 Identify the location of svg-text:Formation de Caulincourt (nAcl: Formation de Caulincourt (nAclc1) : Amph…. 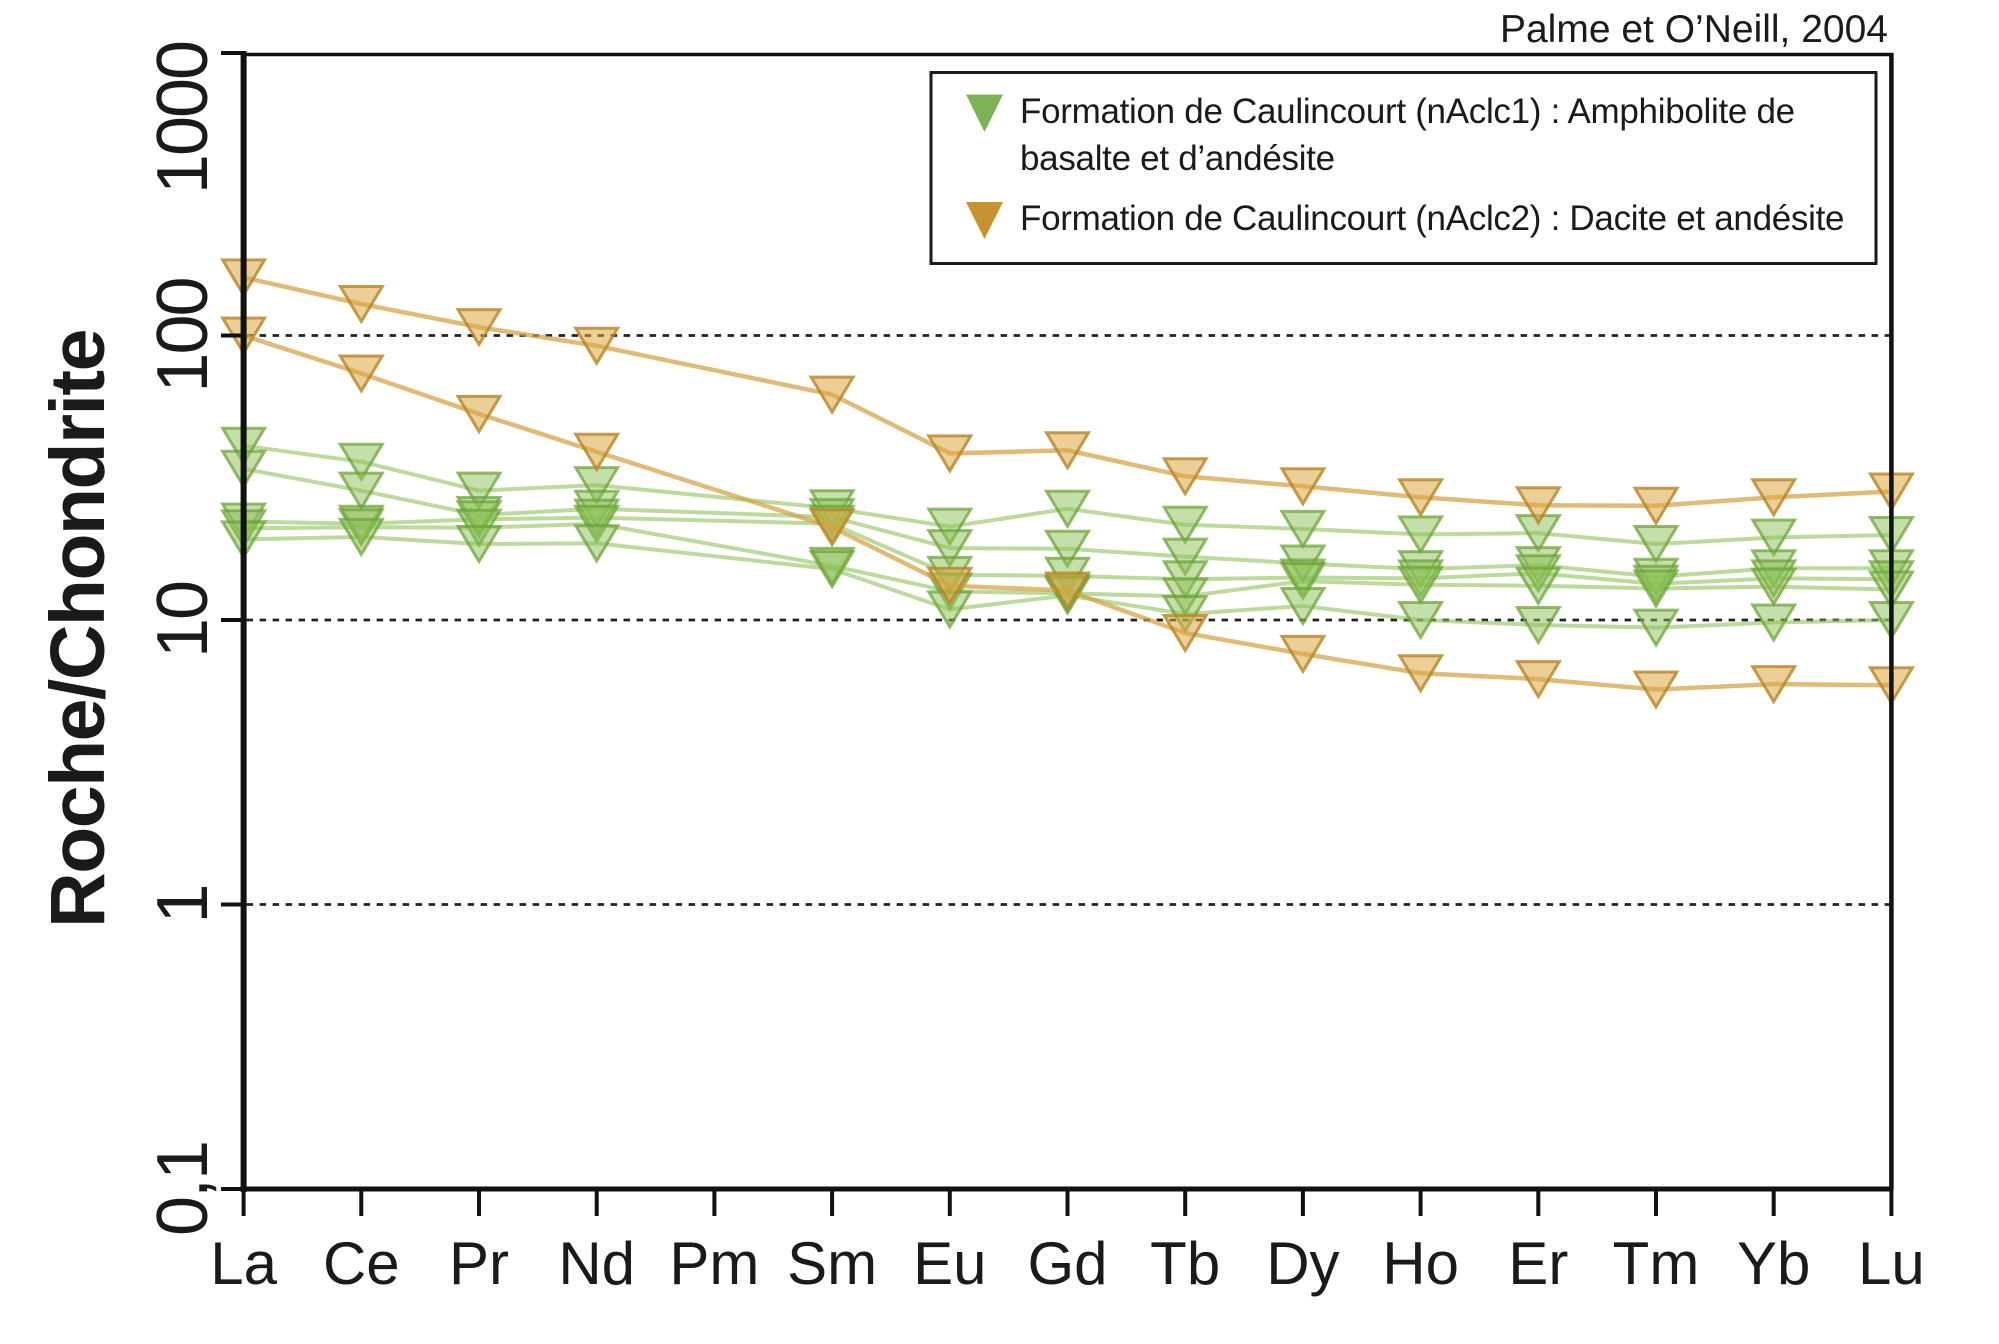
(1407, 111).